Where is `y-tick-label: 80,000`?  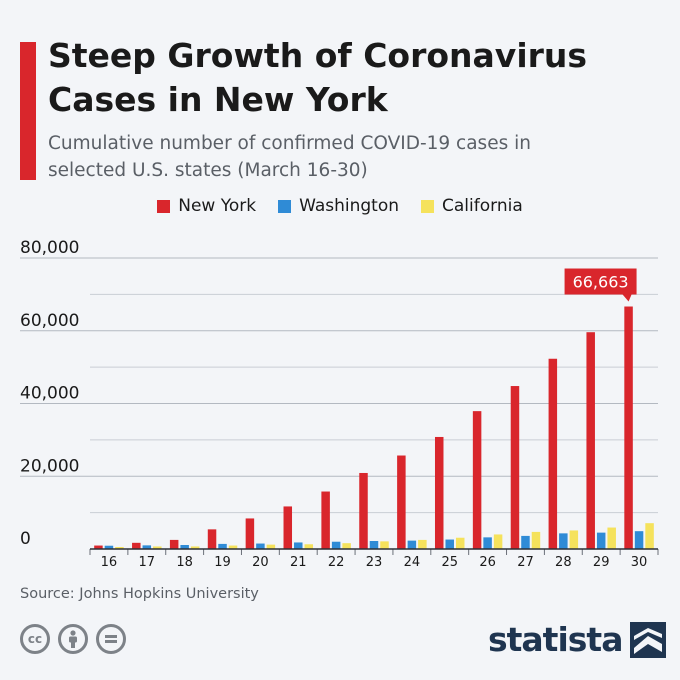
y-tick-label: 80,000 is located at coordinates (49, 248).